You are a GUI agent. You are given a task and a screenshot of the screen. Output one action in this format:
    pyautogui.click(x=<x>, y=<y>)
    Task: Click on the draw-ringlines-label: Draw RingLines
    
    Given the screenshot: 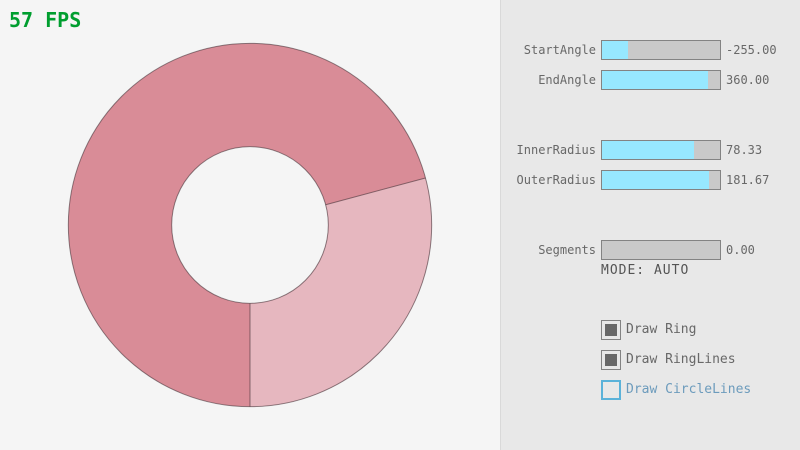 What is the action you would take?
    pyautogui.click(x=681, y=359)
    